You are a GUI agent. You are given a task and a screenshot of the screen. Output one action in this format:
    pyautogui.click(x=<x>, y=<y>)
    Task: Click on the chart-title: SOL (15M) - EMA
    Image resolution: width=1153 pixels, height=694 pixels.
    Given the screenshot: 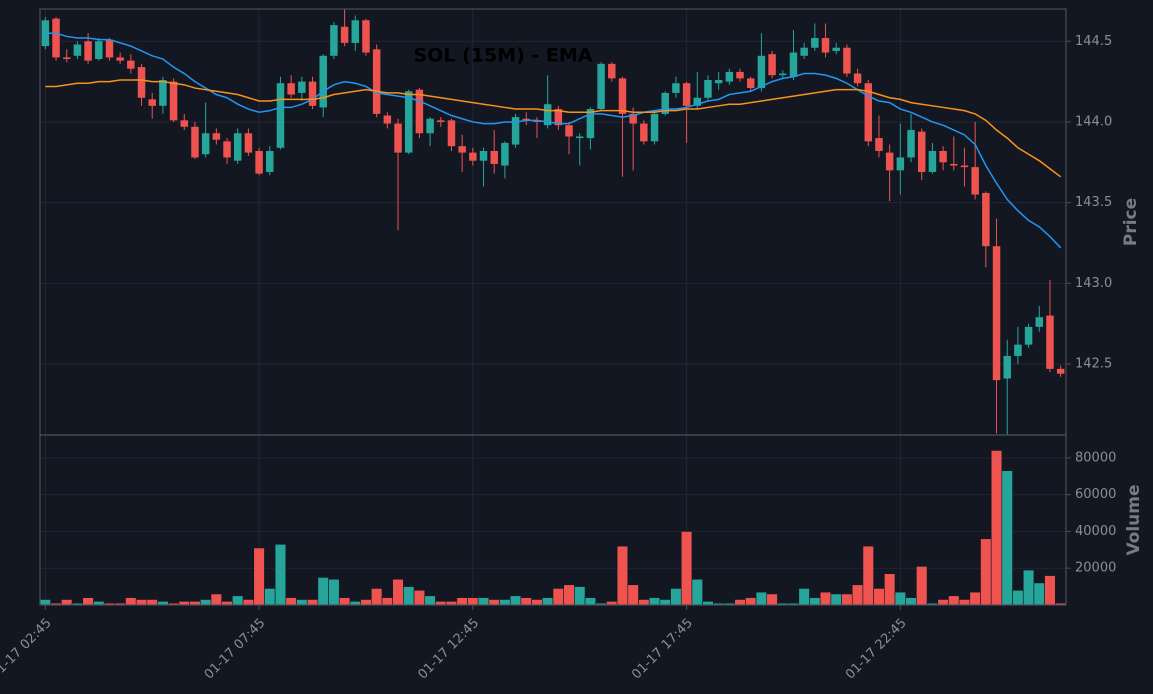 What is the action you would take?
    pyautogui.click(x=503, y=56)
    